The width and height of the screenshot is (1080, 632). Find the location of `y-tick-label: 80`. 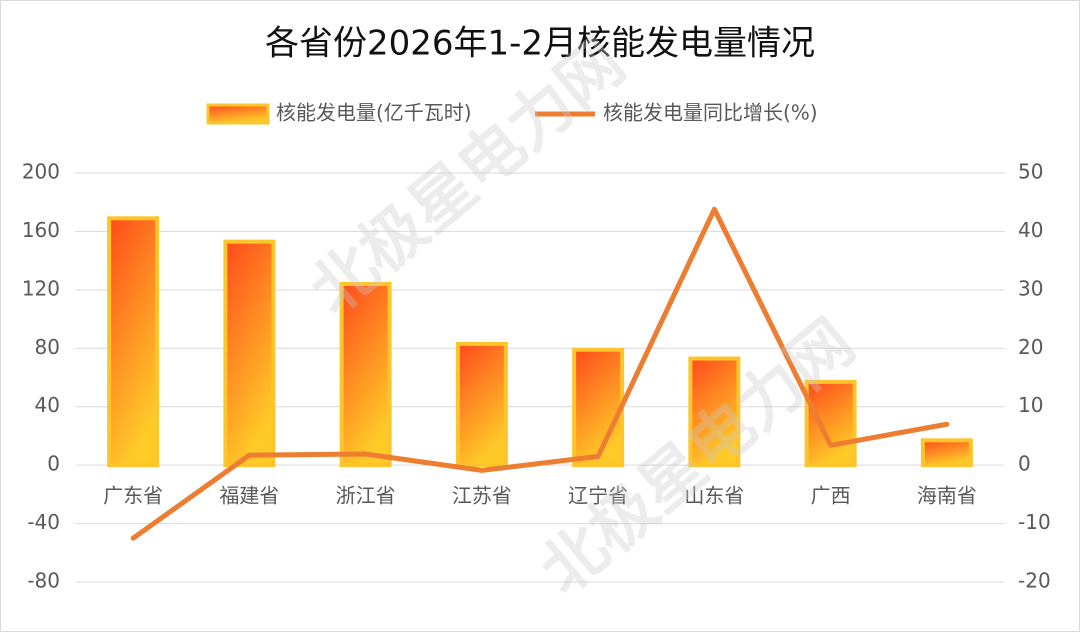

y-tick-label: 80 is located at coordinates (47, 347).